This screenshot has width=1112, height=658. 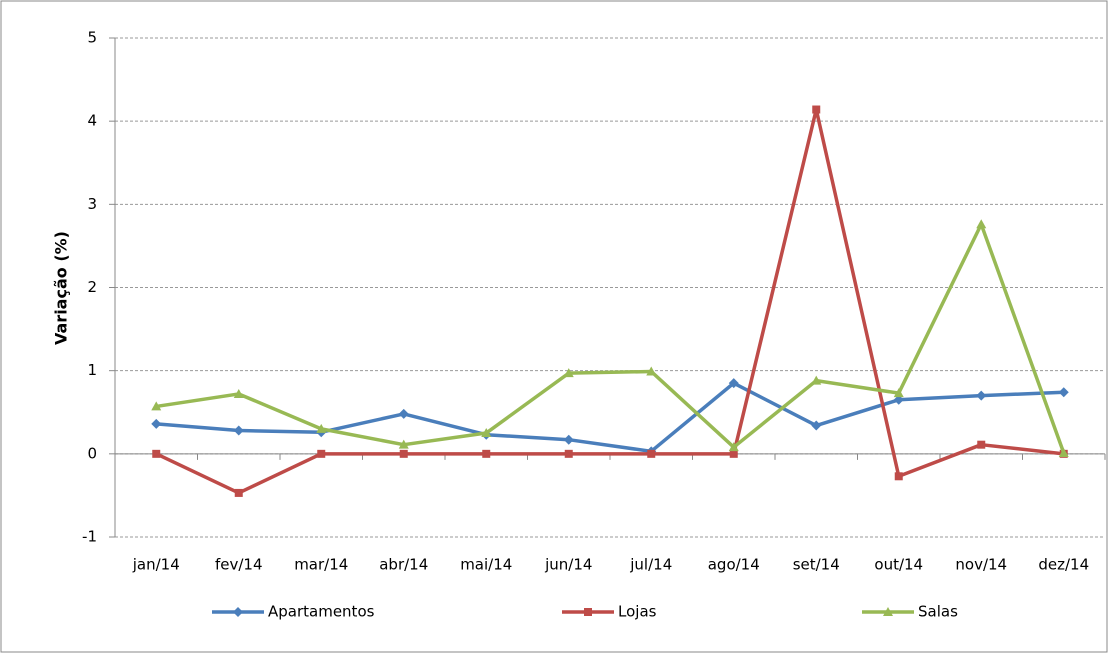 What do you see at coordinates (321, 565) in the screenshot?
I see `x-tick-label: mar/14` at bounding box center [321, 565].